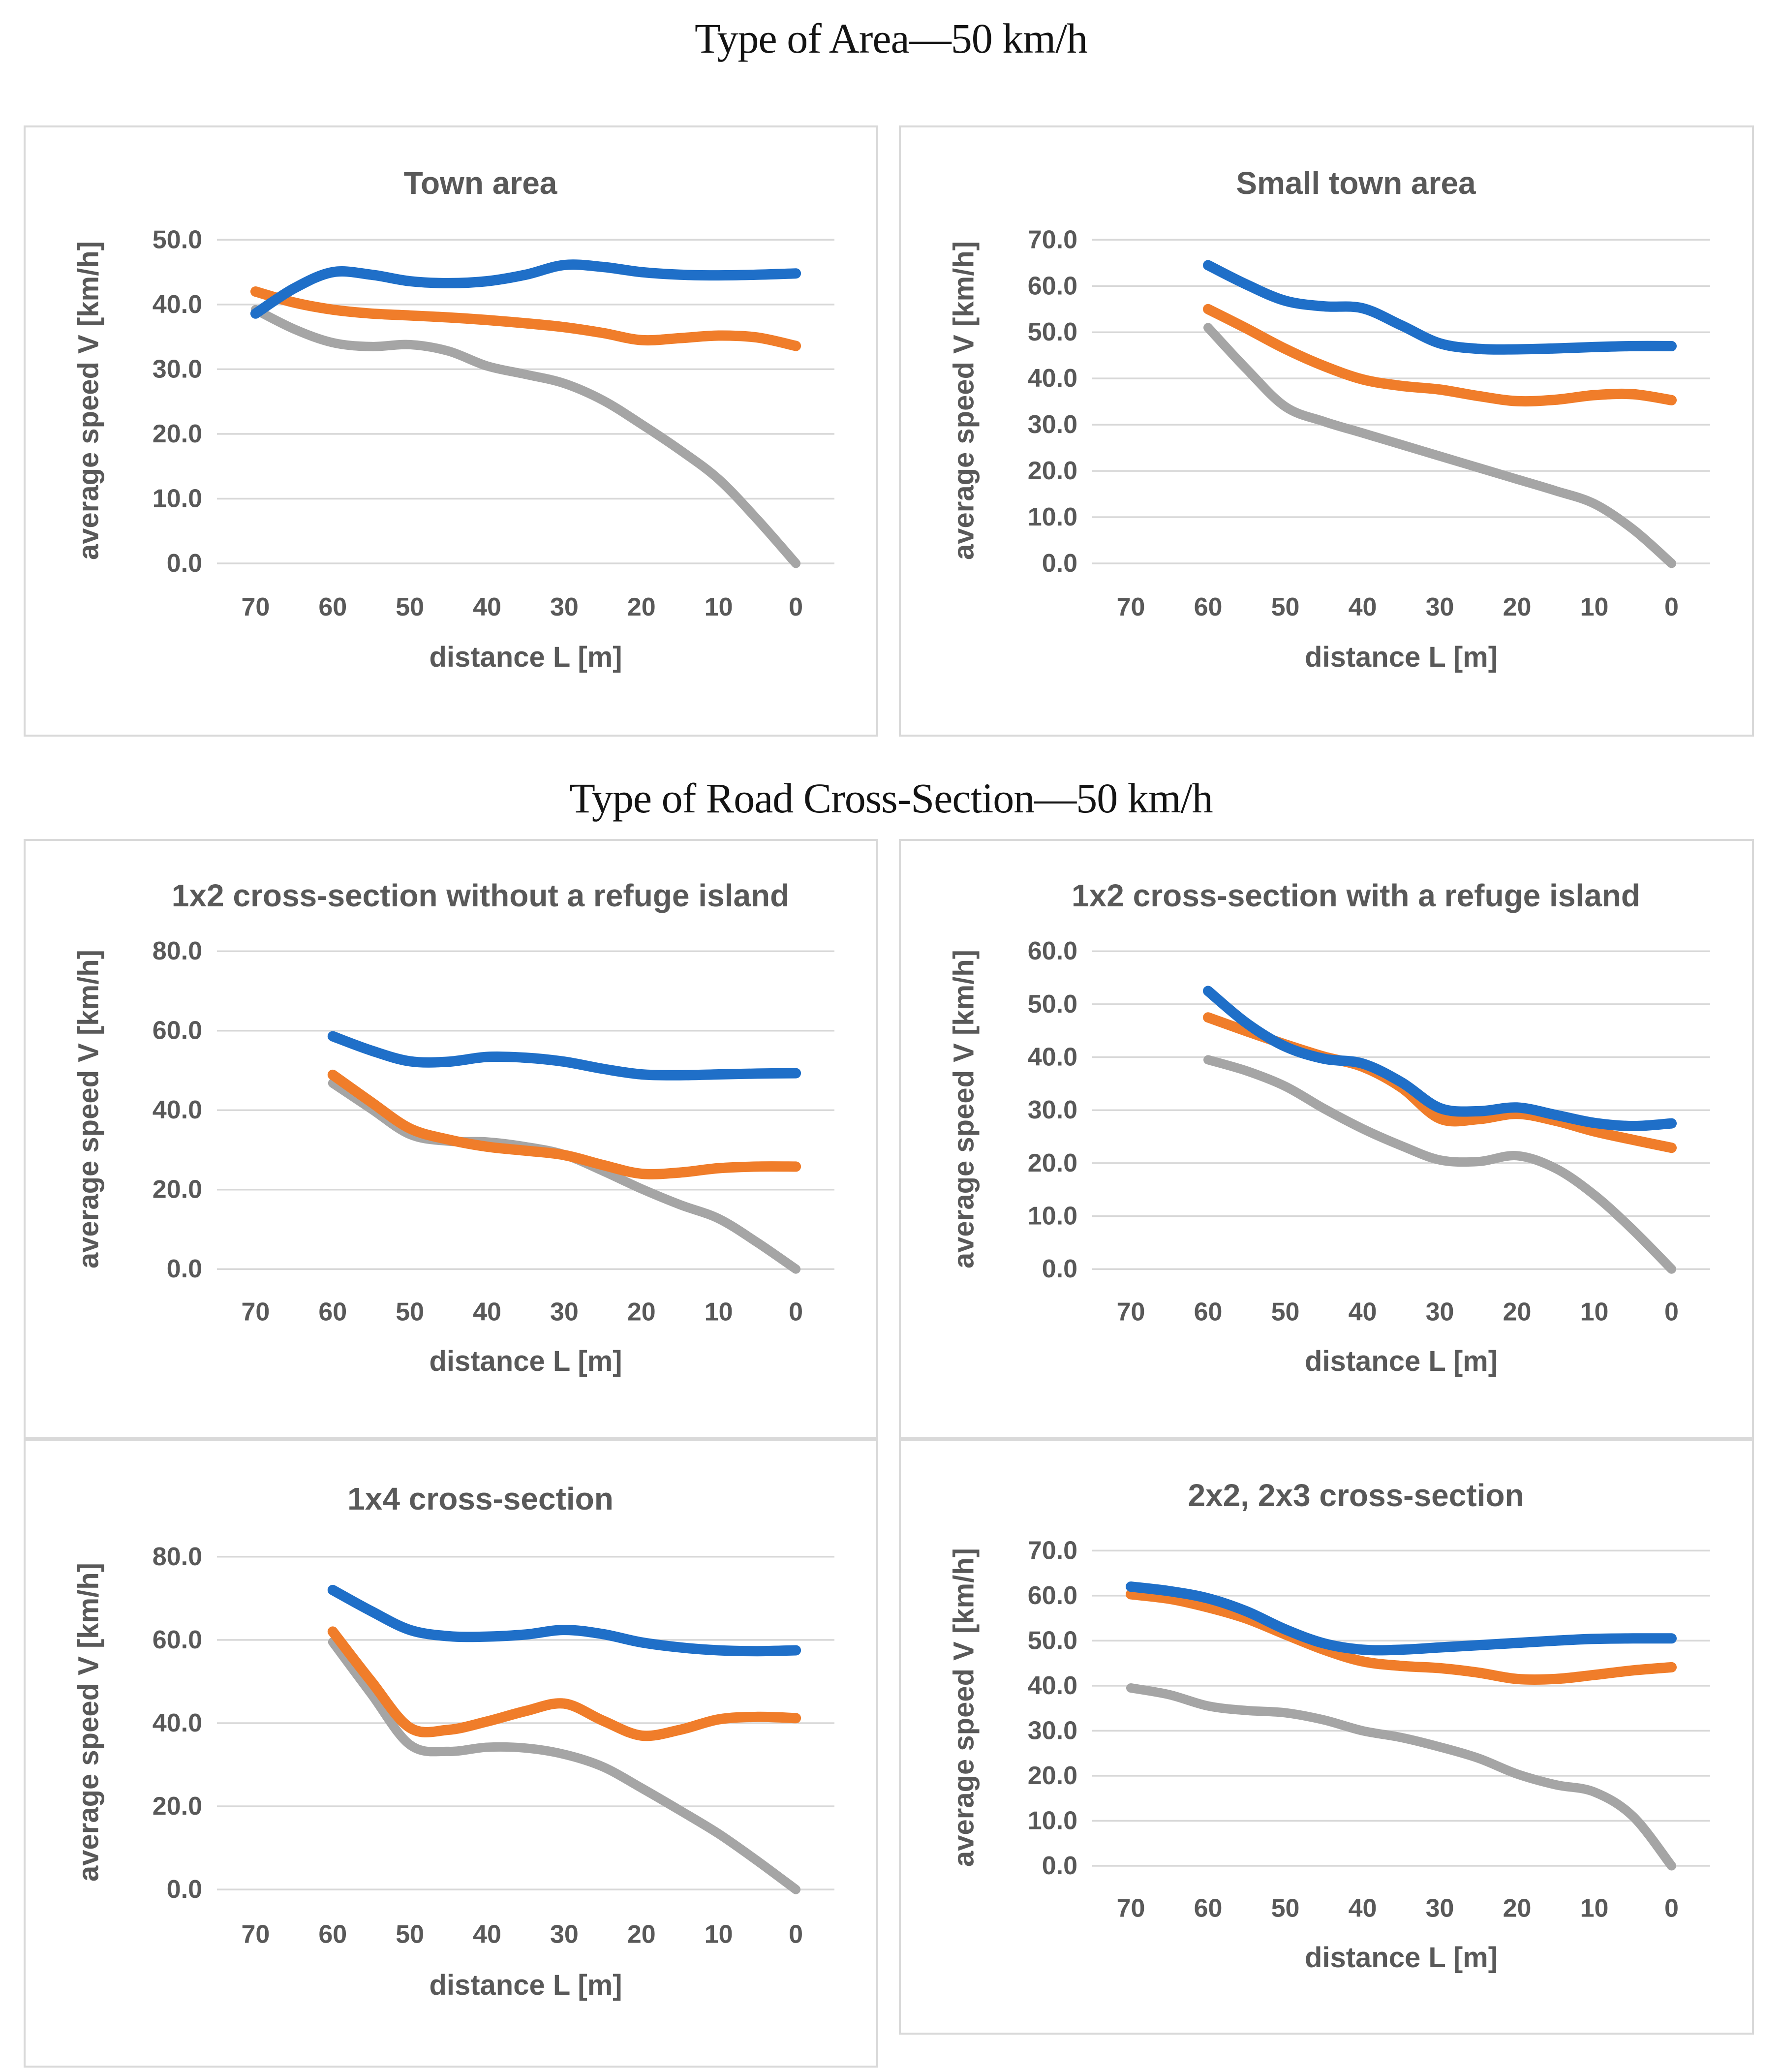  Describe the element at coordinates (891, 798) in the screenshot. I see `section-title-type-of-road-cross-section: Type of Road Cross-Section—50 km/h` at that location.